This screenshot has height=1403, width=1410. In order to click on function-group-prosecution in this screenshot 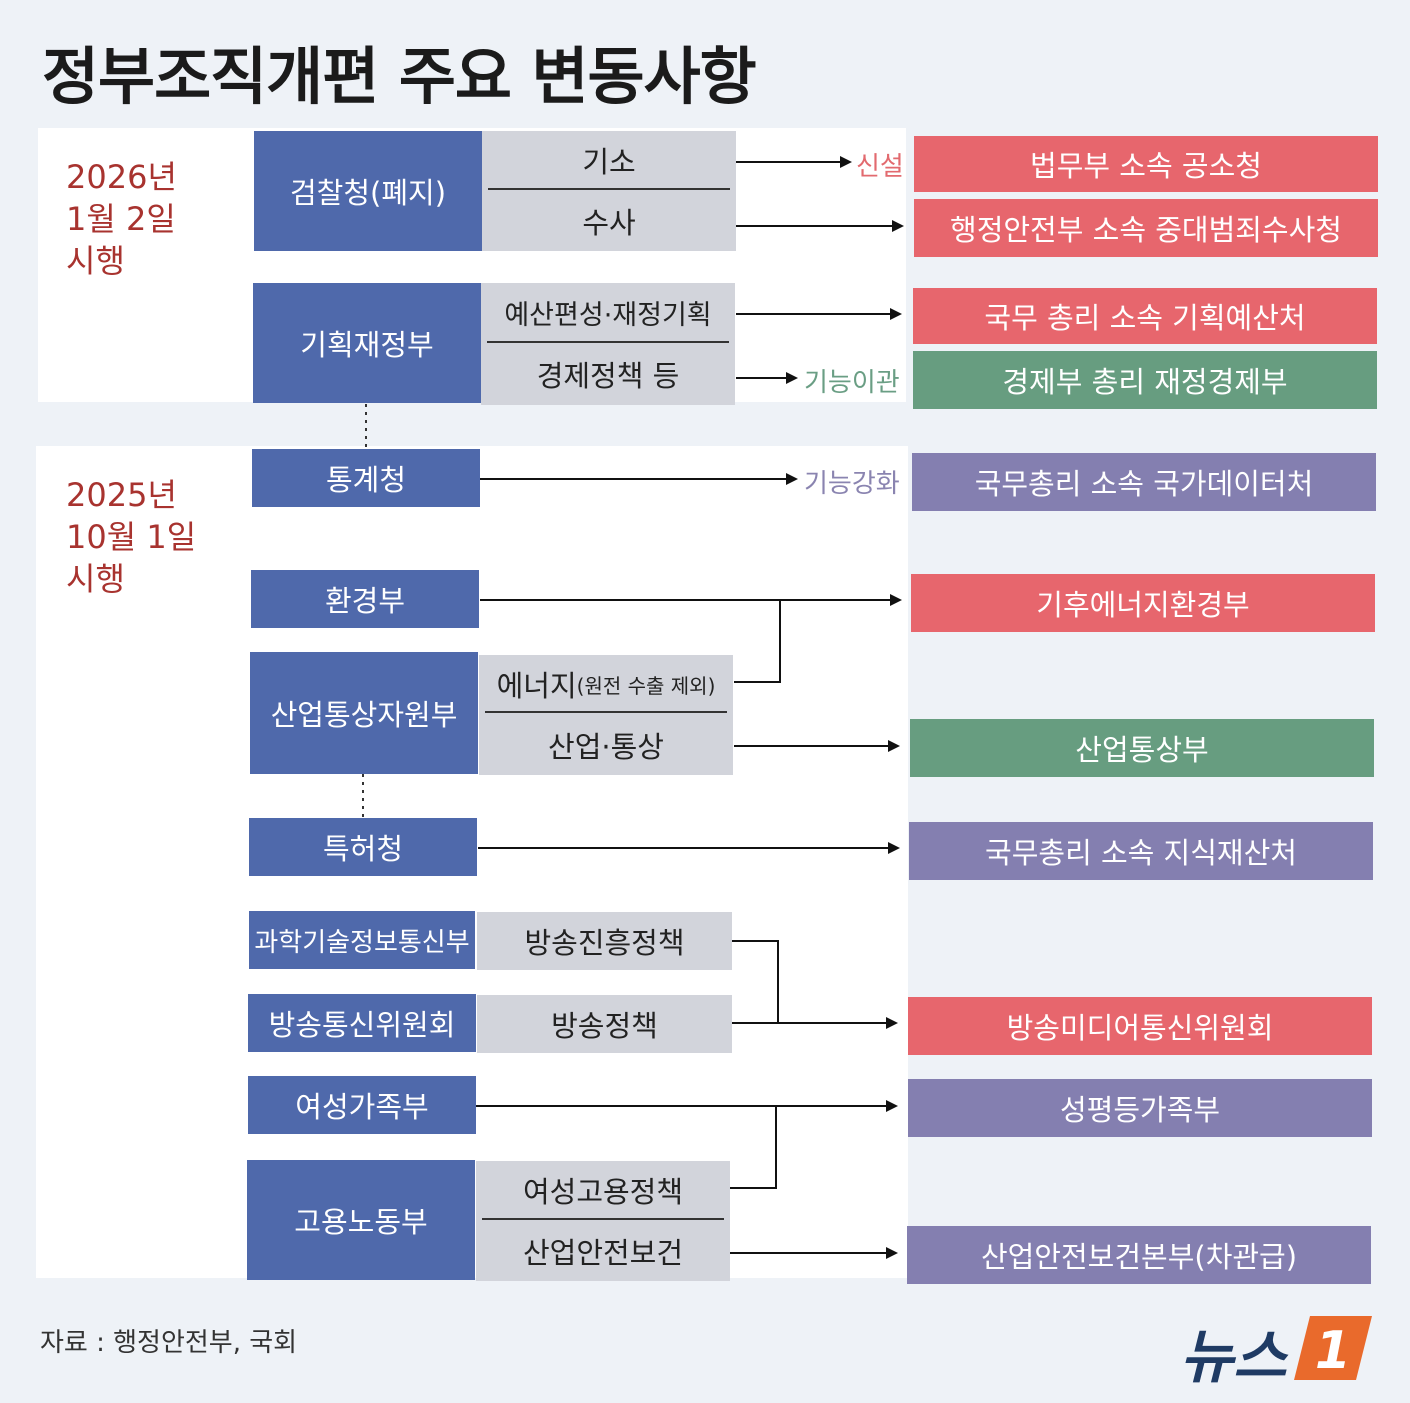, I will do `click(609, 191)`.